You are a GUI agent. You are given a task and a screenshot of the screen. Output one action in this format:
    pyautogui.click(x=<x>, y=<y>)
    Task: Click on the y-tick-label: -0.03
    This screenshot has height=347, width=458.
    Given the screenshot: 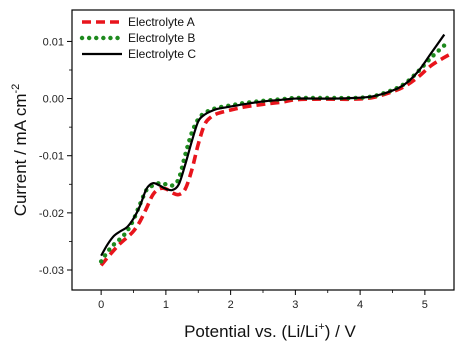 What is the action you would take?
    pyautogui.click(x=51, y=271)
    